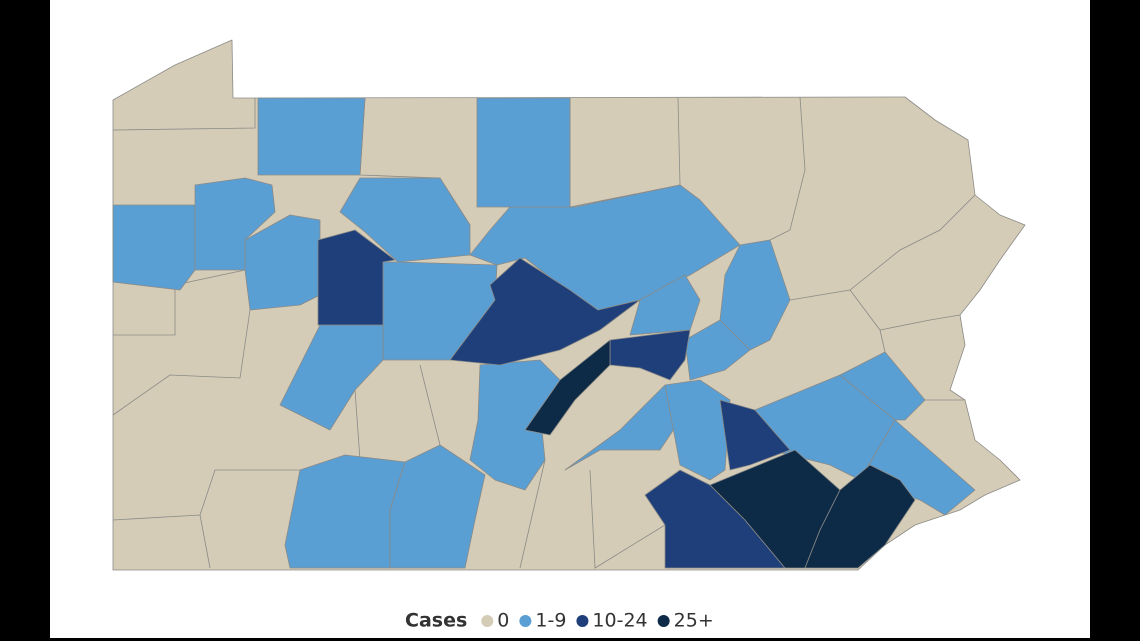 The image size is (1140, 641). Describe the element at coordinates (550, 621) in the screenshot. I see `legend-label: 1-9` at that location.